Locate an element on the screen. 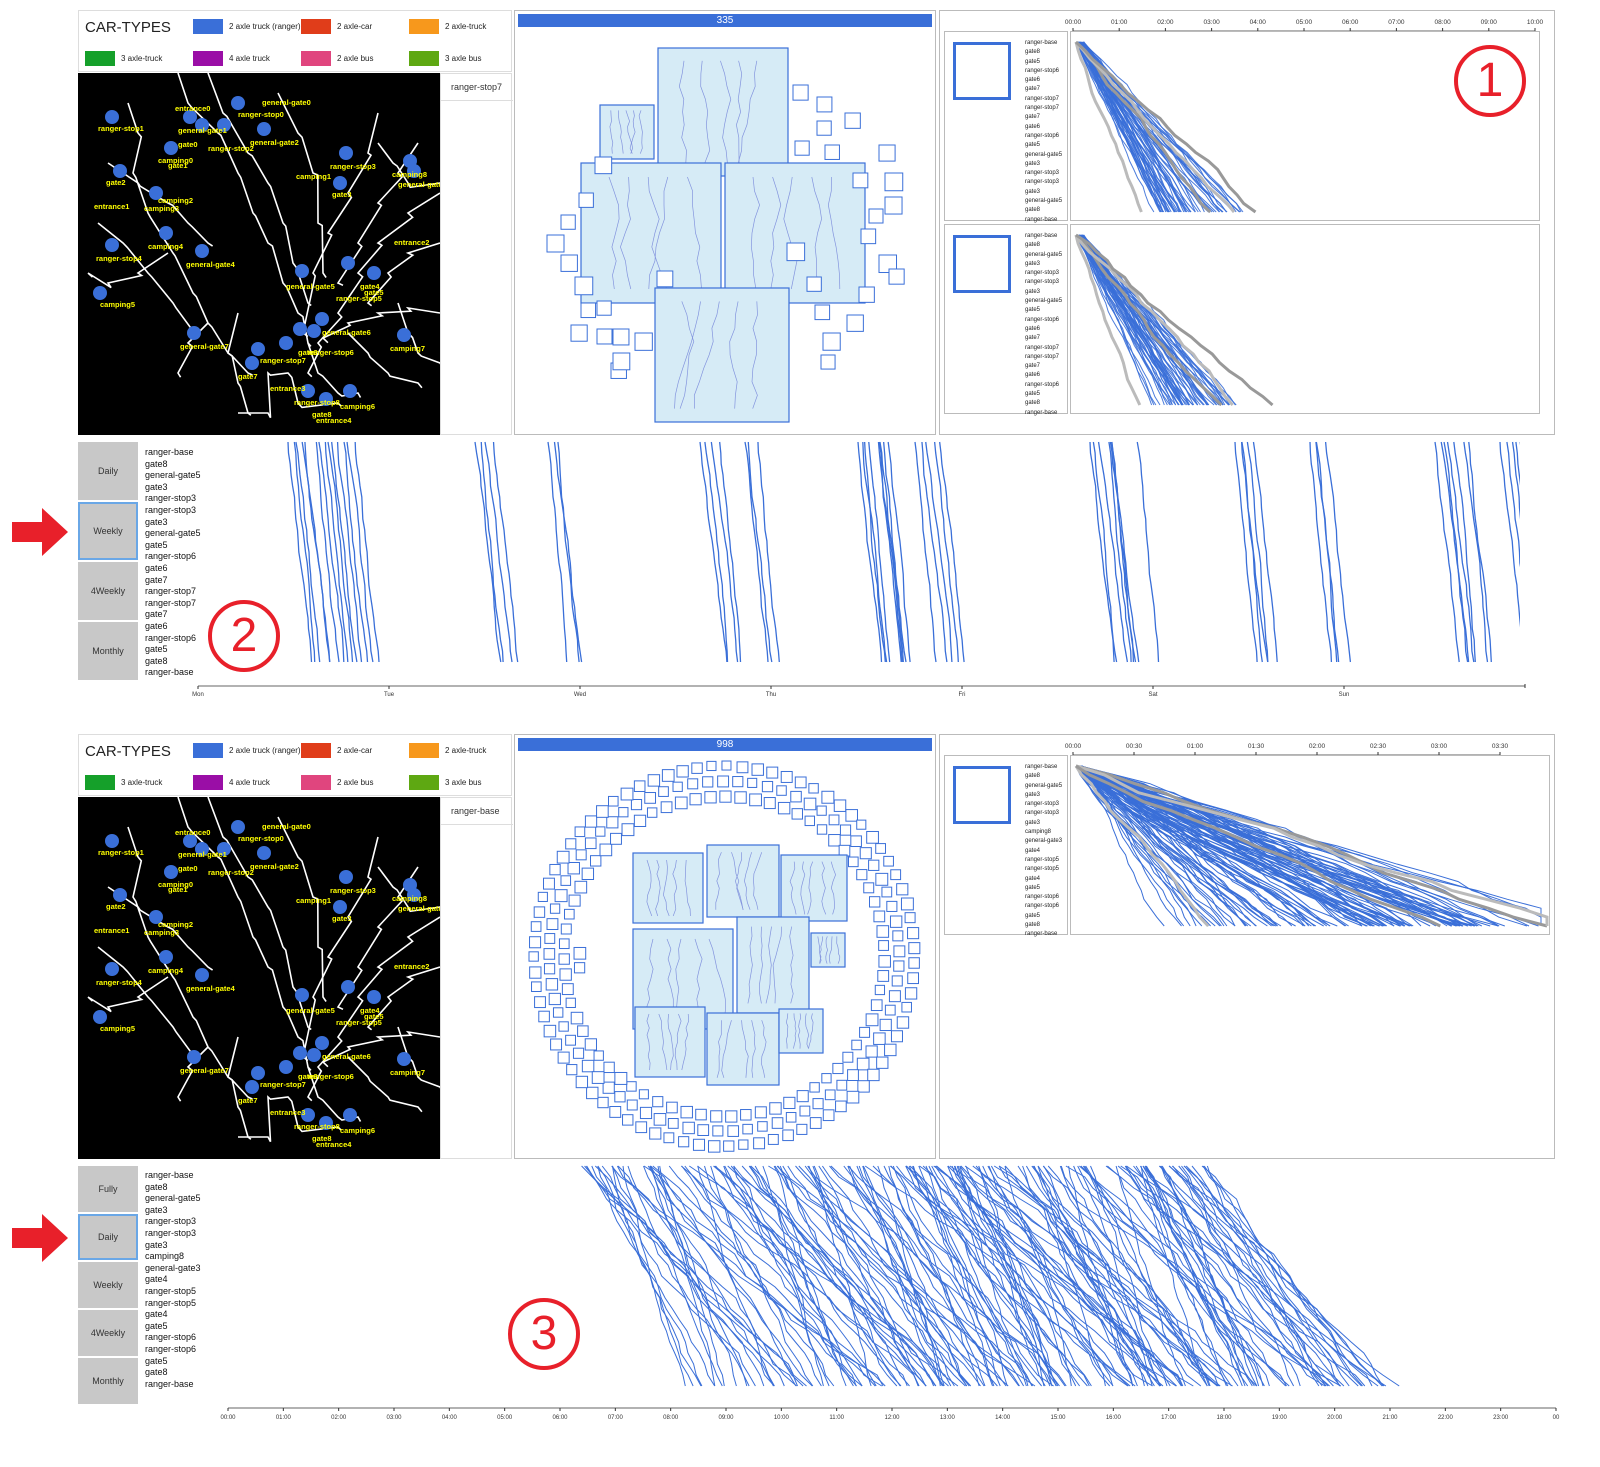 The height and width of the screenshot is (1467, 1600). route-timeline-chart is located at coordinates (1311, 846).